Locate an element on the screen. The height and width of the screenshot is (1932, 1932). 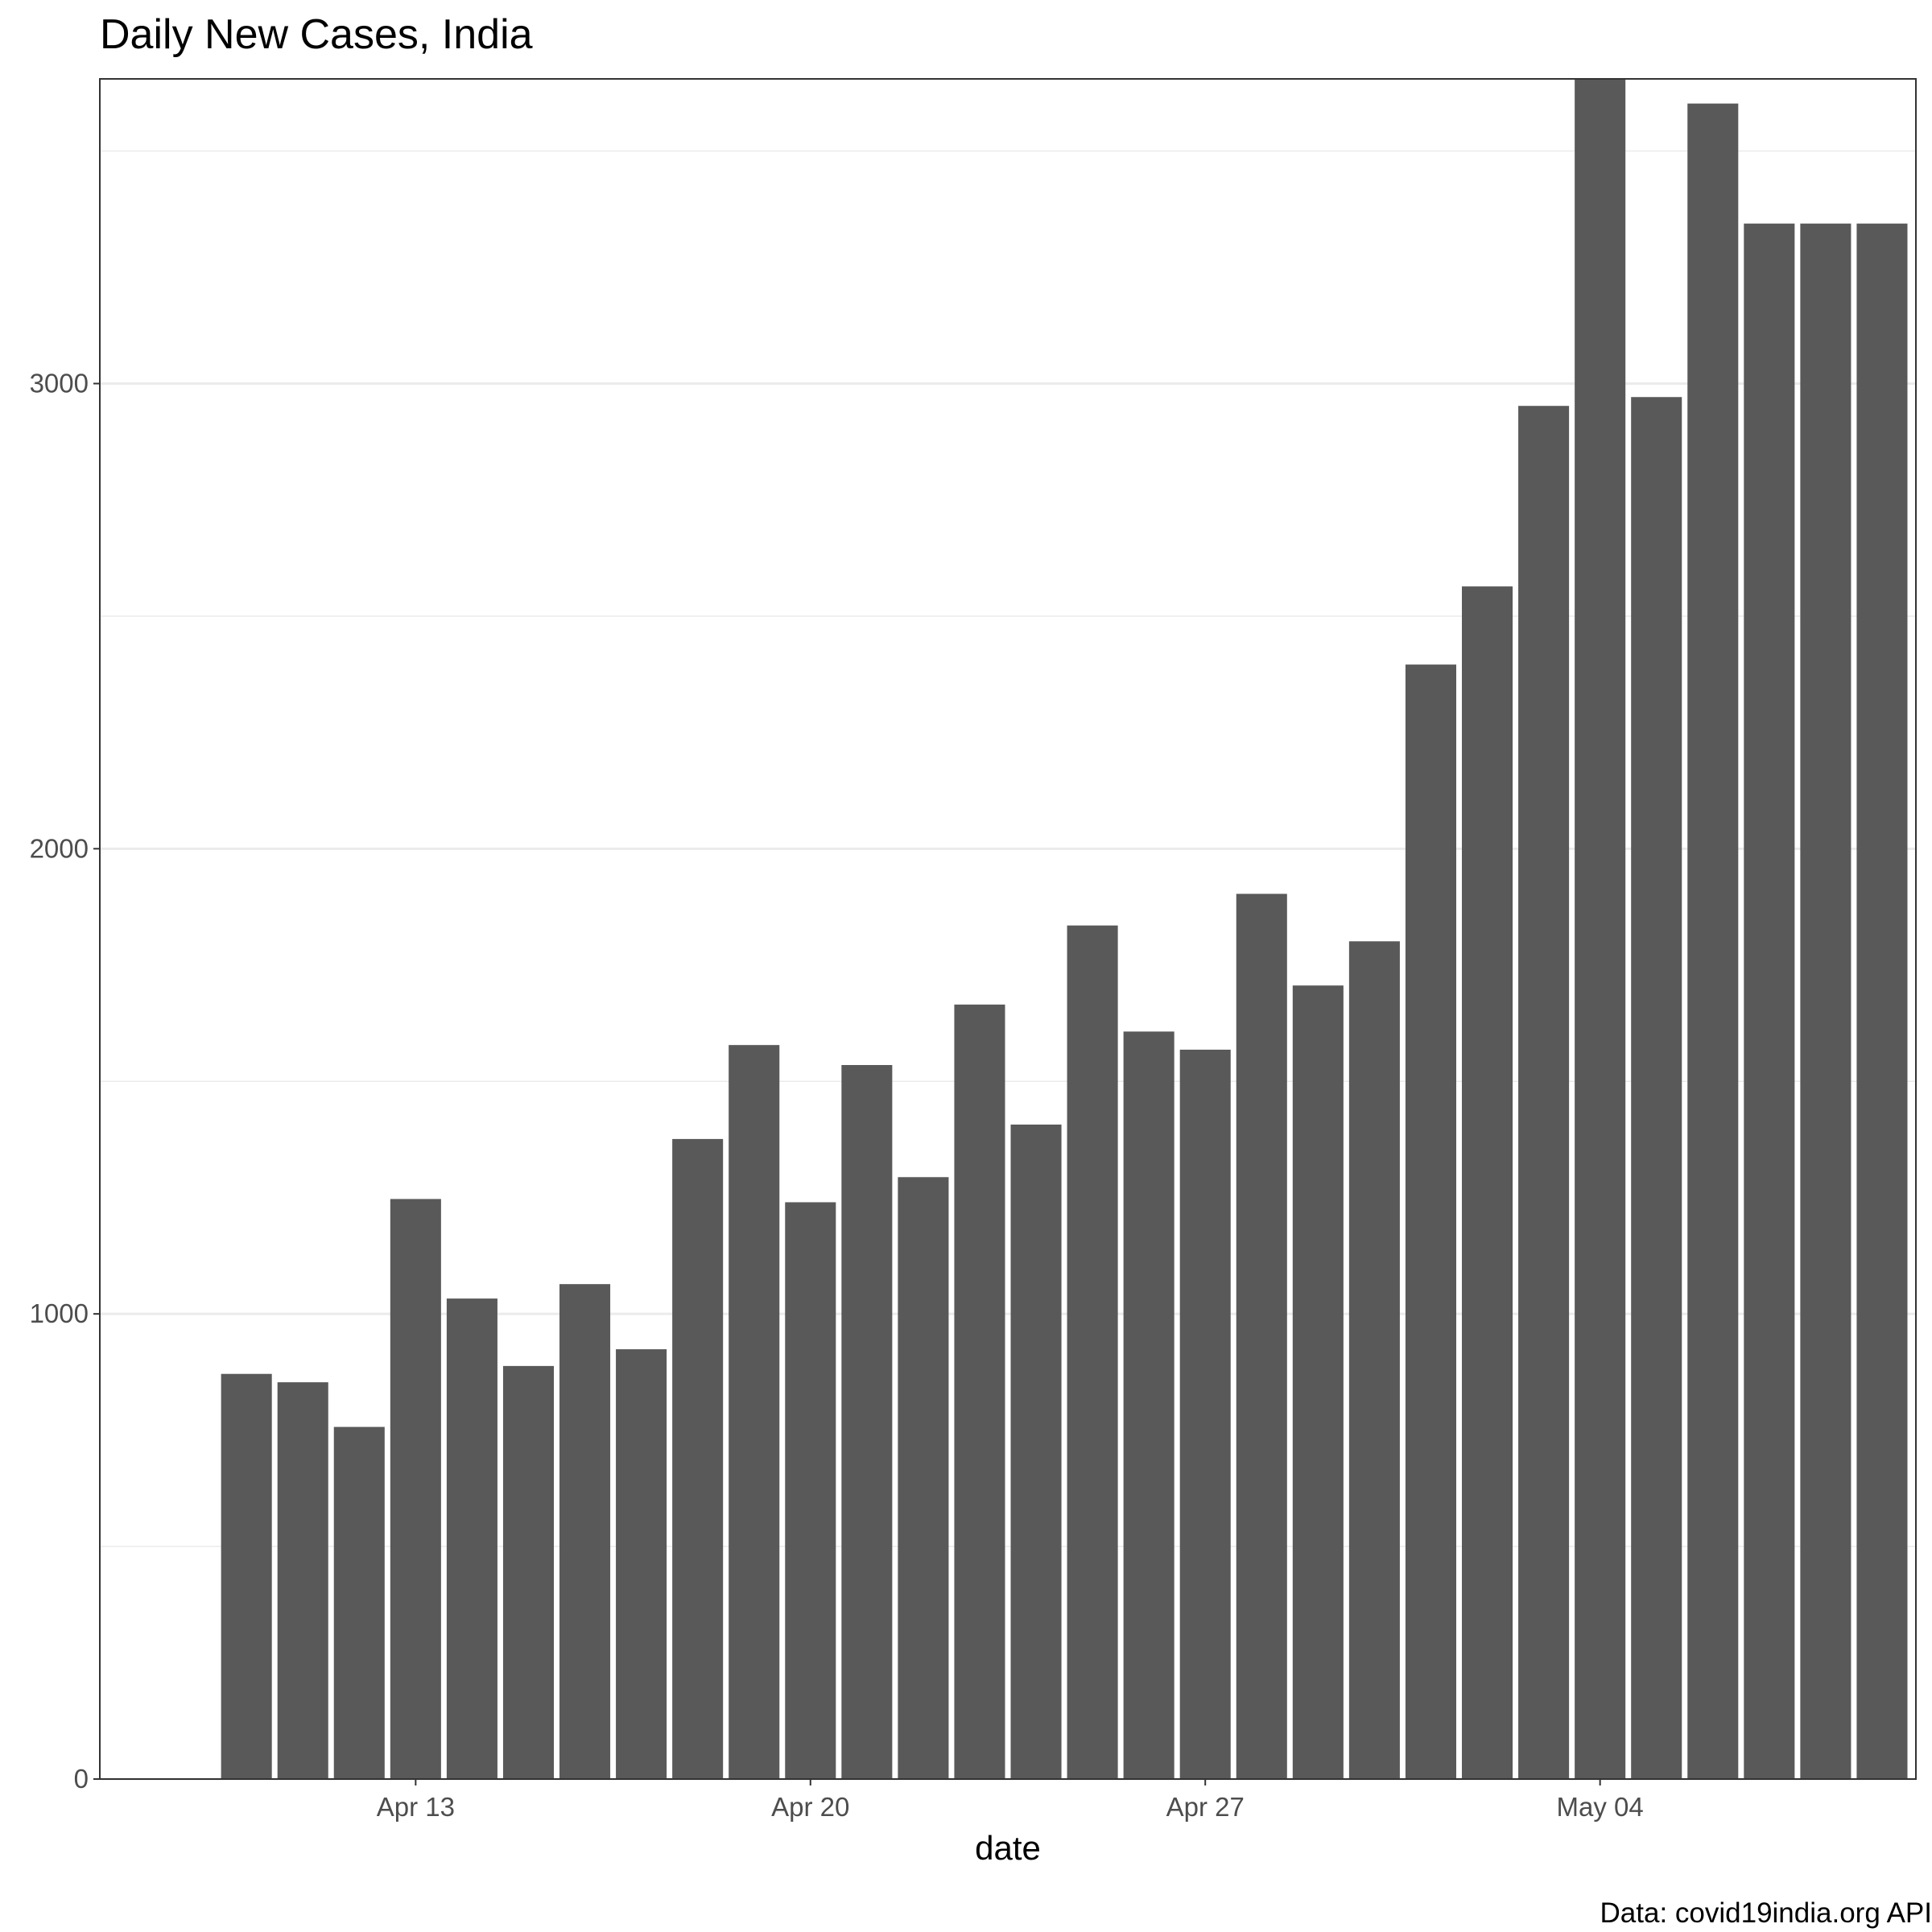
y-axis: 0 1000 2000 3000 is located at coordinates (65, 1081).